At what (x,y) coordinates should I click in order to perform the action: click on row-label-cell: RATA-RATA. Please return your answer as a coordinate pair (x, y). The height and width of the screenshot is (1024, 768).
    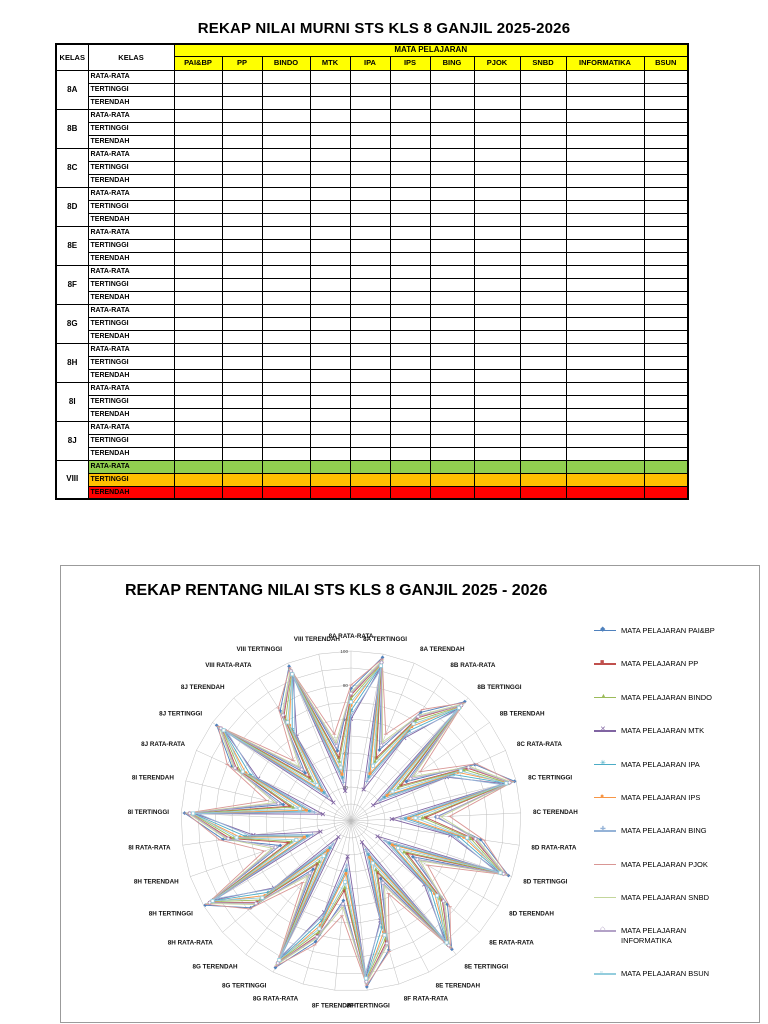
    Looking at the image, I should click on (131, 154).